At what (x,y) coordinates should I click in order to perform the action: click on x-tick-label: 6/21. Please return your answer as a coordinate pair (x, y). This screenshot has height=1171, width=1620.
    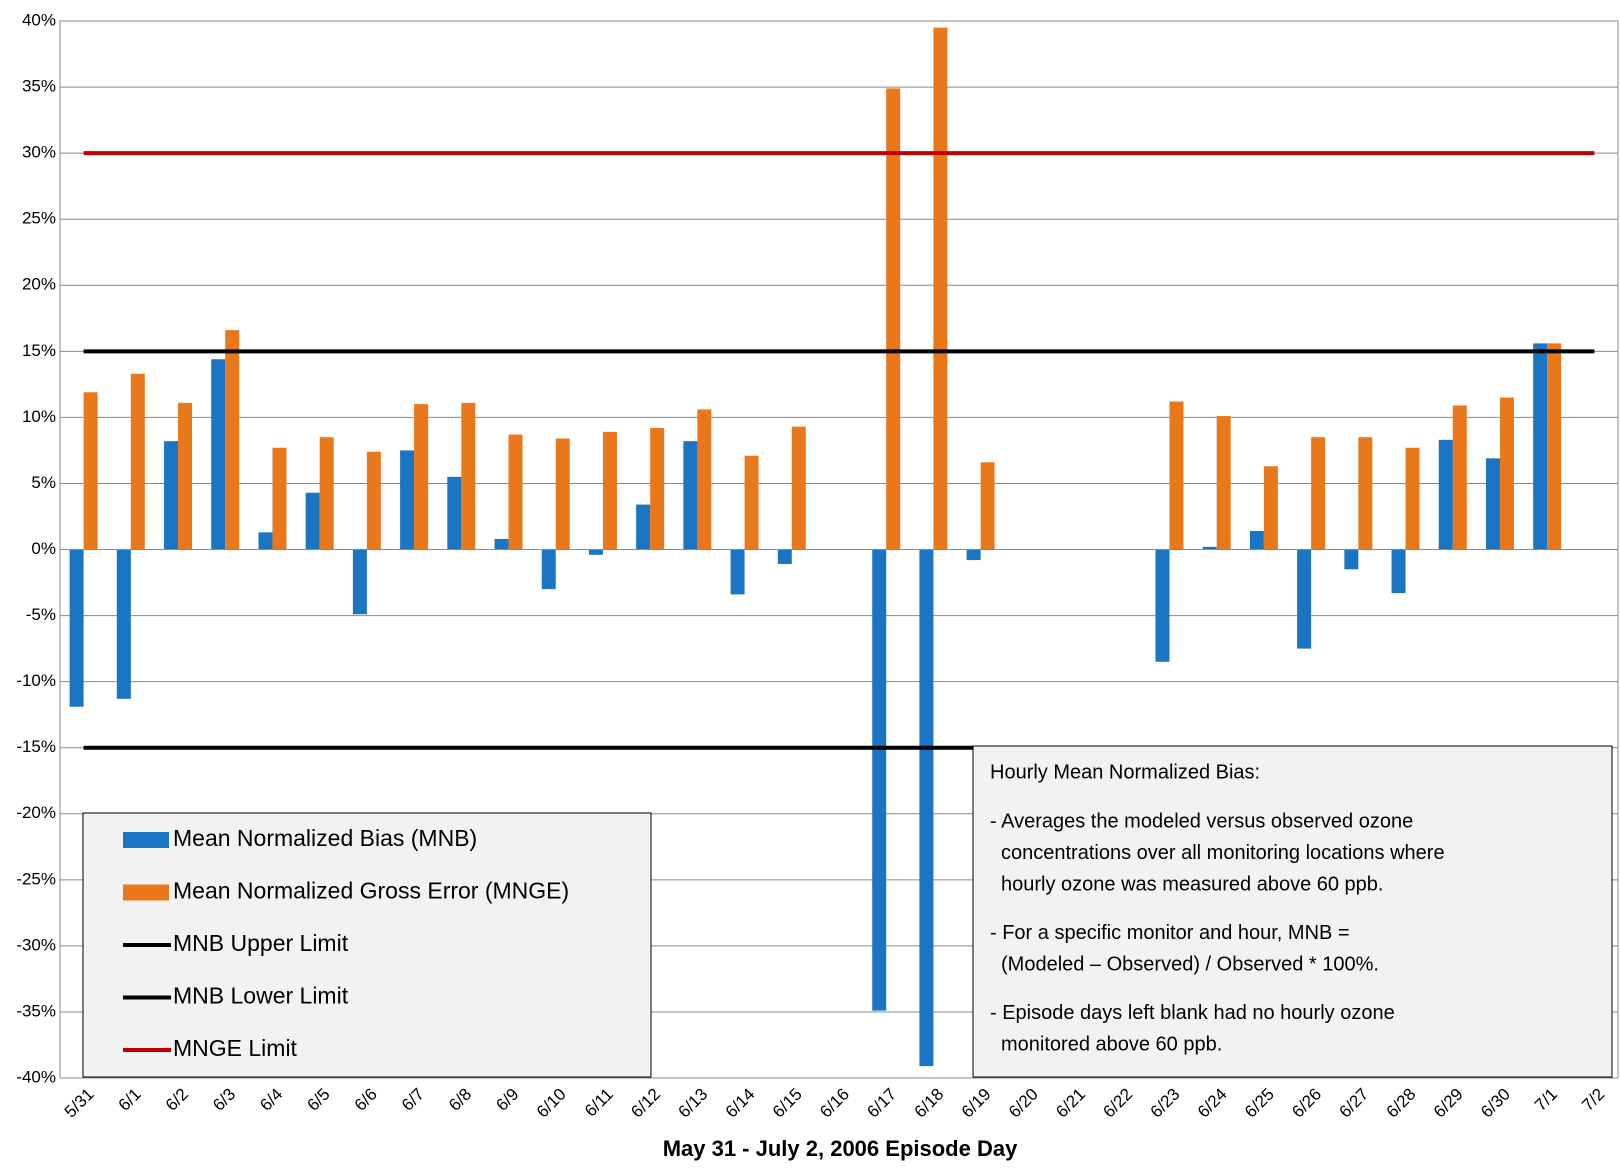
    Looking at the image, I should click on (1070, 1103).